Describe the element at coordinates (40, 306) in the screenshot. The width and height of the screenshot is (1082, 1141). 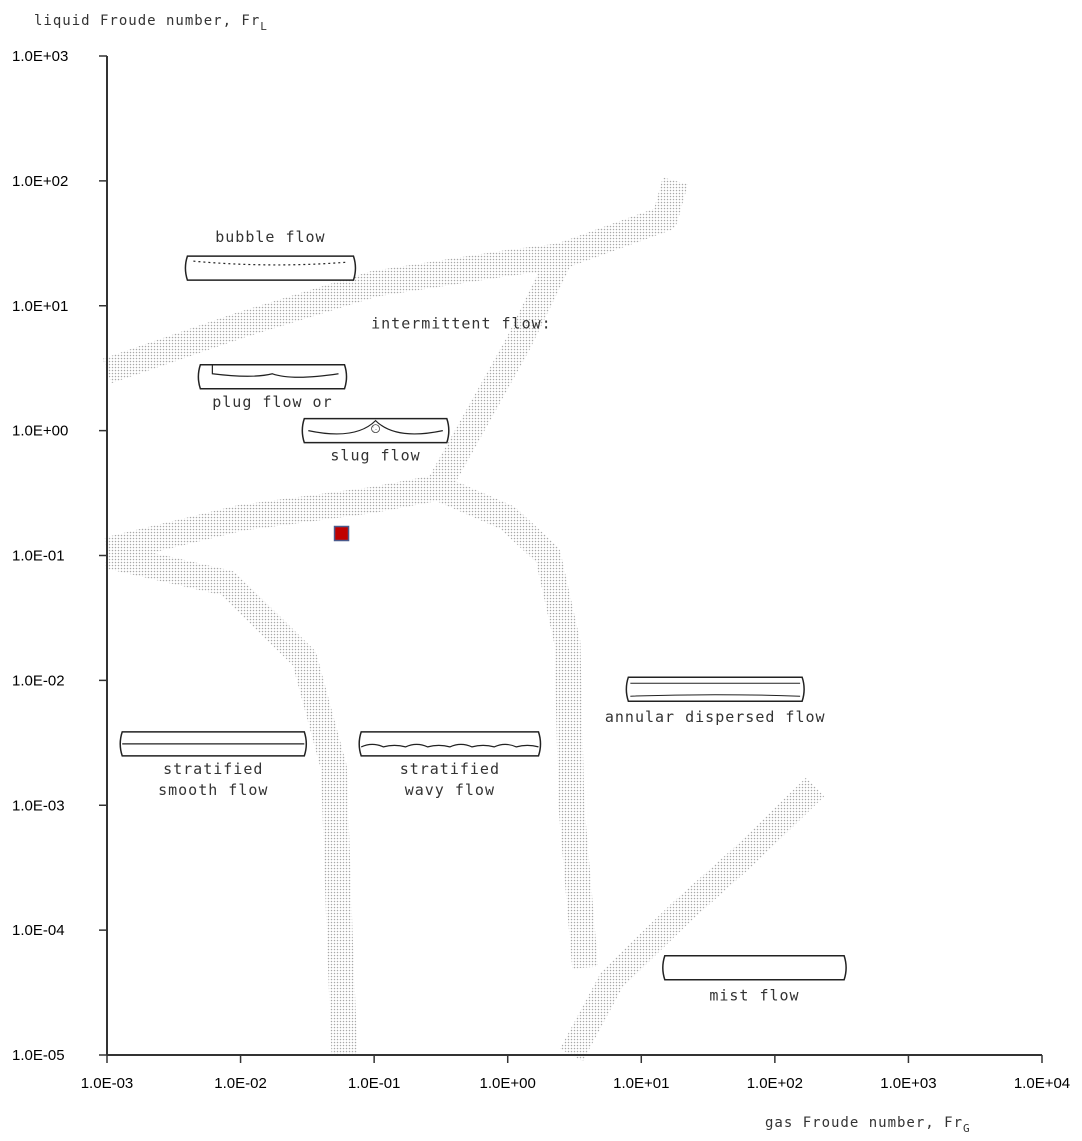
I see `y-tick-label: 1.0E+01` at that location.